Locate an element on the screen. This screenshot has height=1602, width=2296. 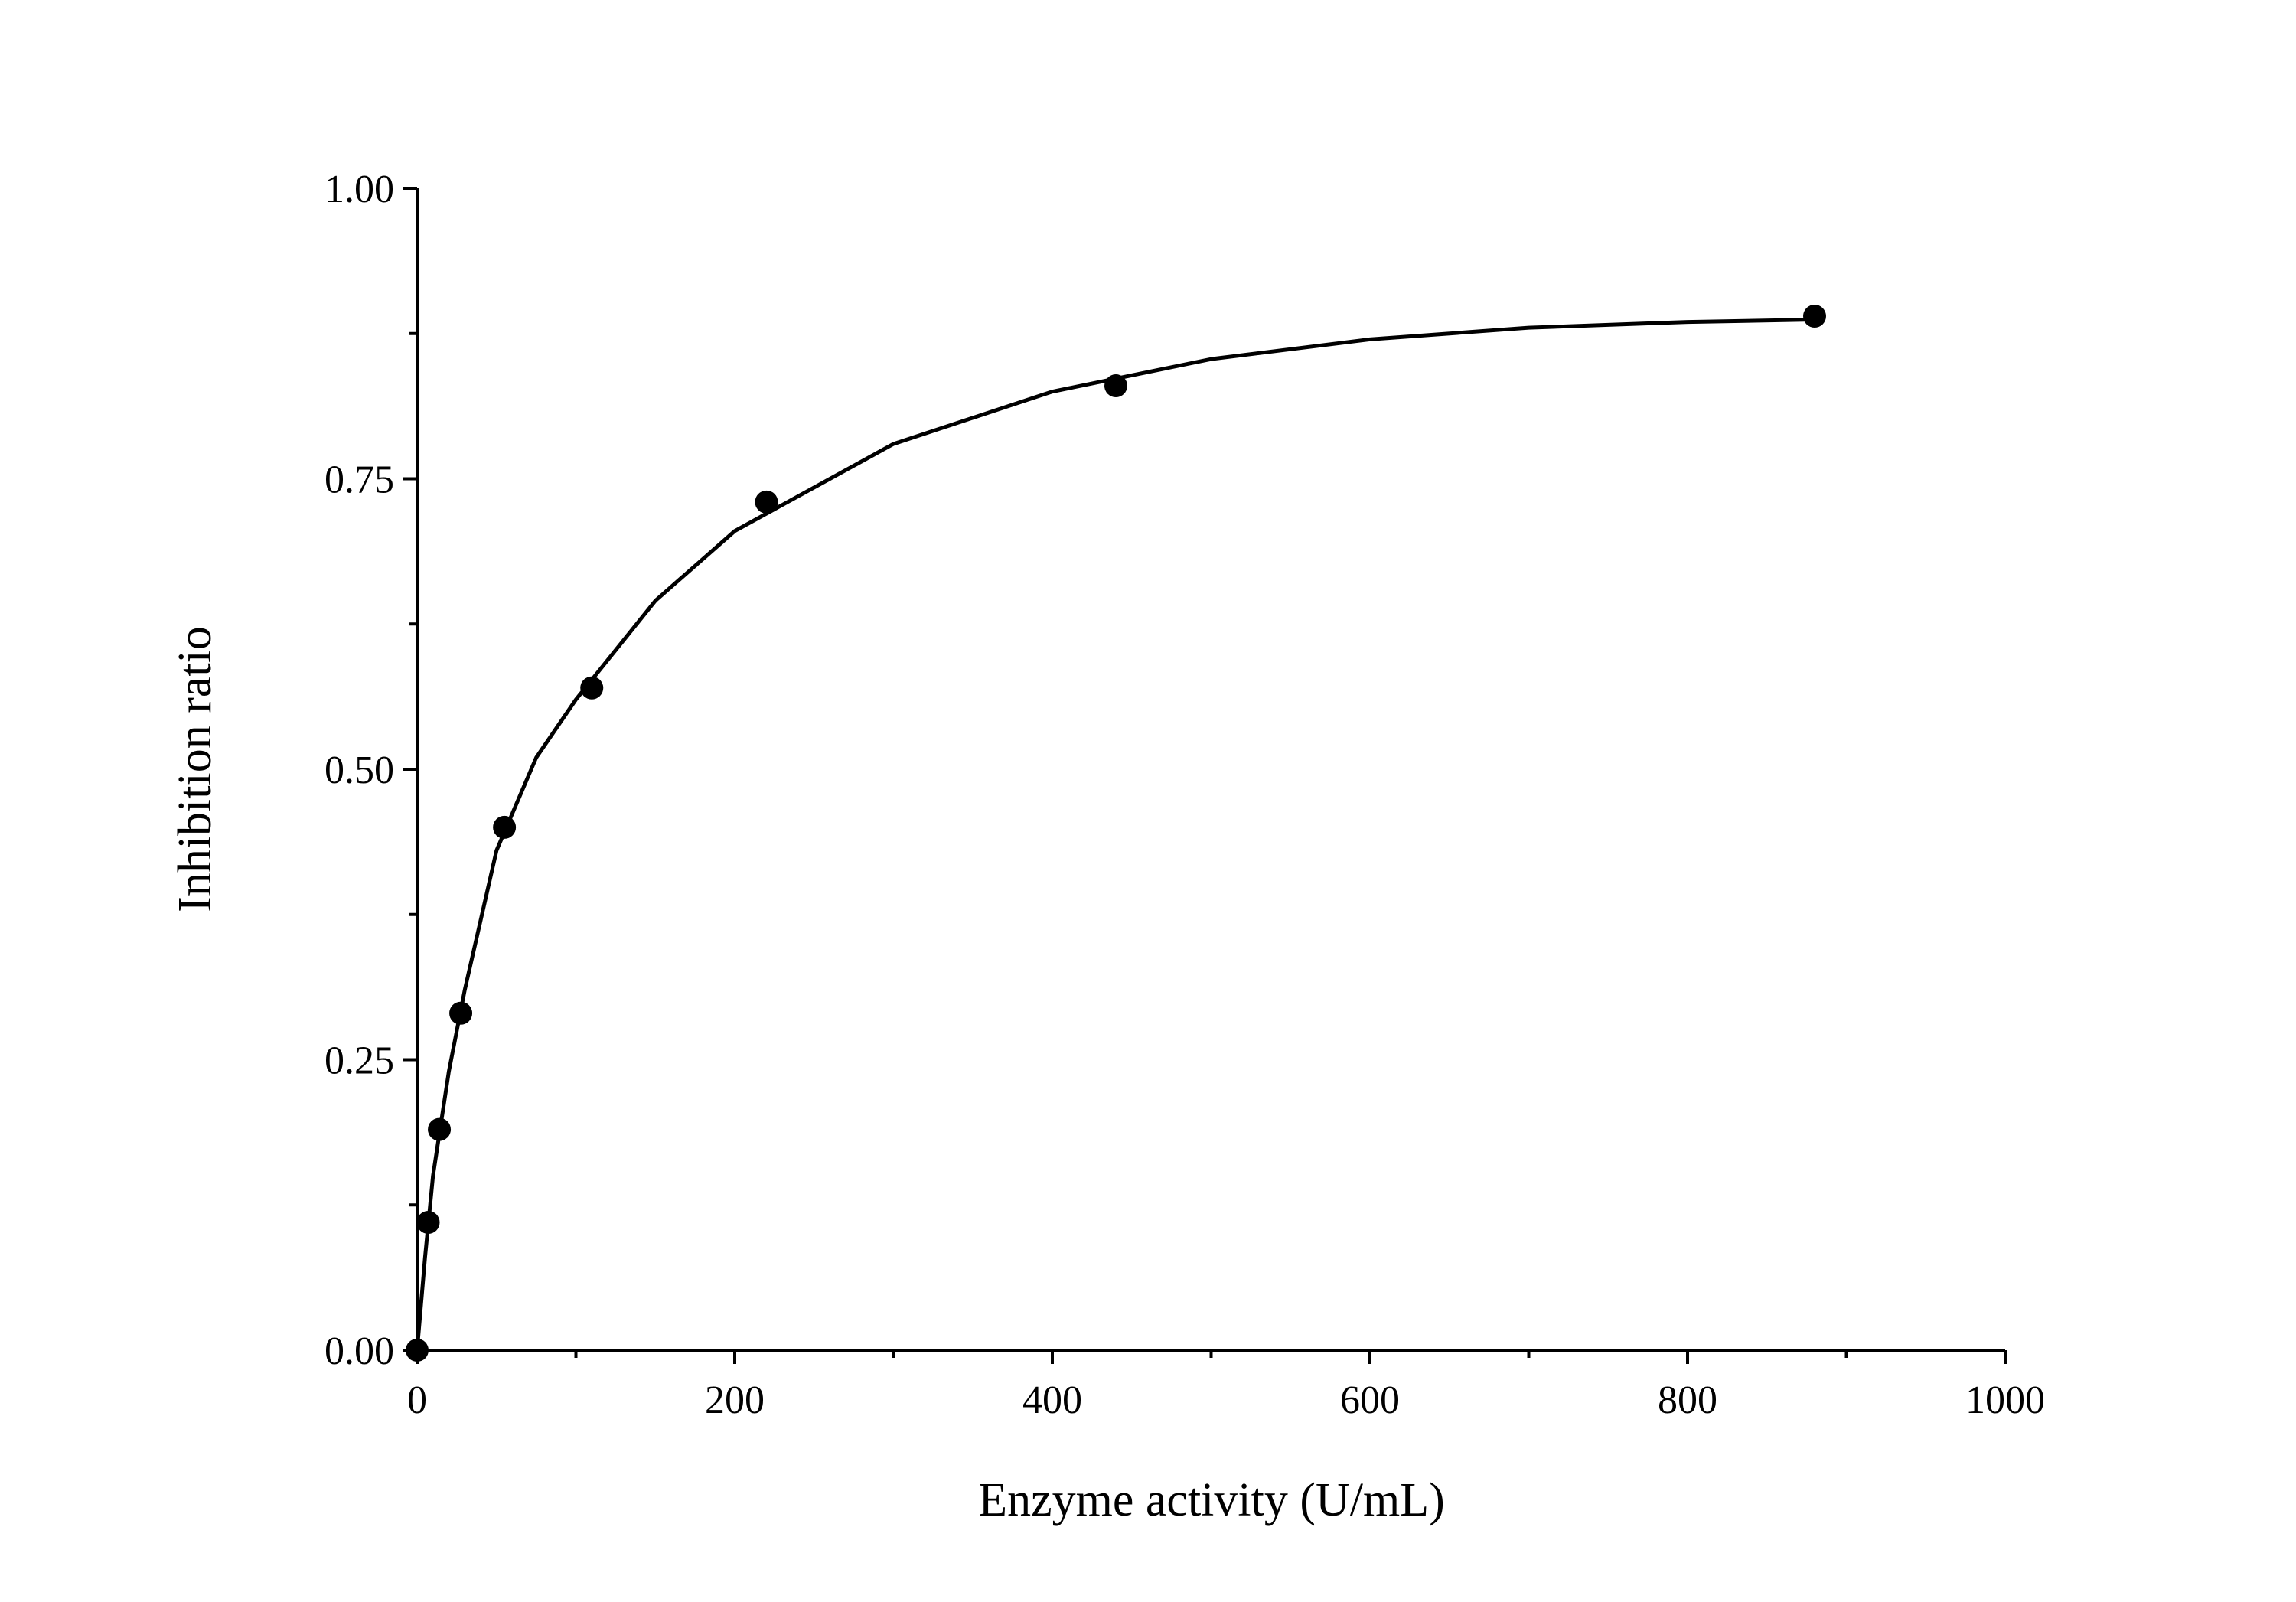
x-tick-label: 200 is located at coordinates (735, 1400).